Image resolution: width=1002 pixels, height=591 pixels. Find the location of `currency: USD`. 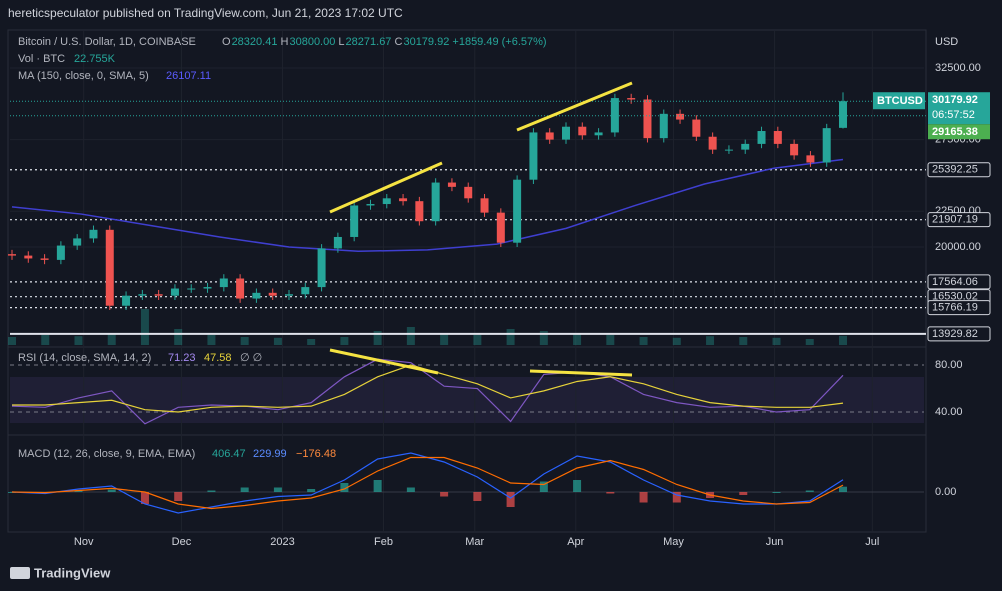

currency: USD is located at coordinates (946, 42).